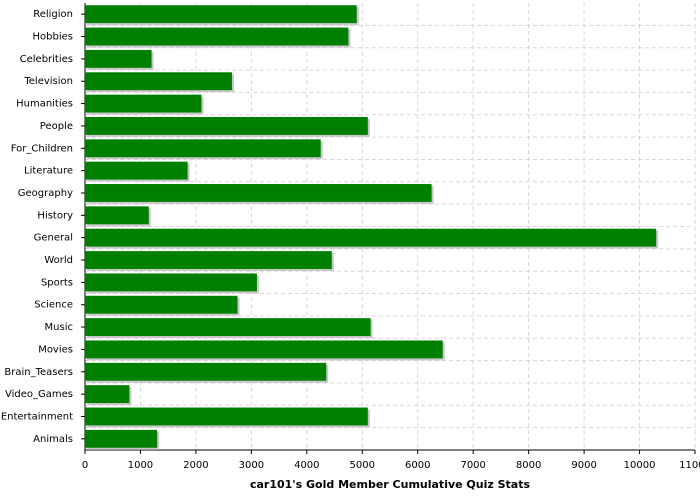 The height and width of the screenshot is (500, 700). Describe the element at coordinates (42, 148) in the screenshot. I see `y-tick-label: For_Children` at that location.